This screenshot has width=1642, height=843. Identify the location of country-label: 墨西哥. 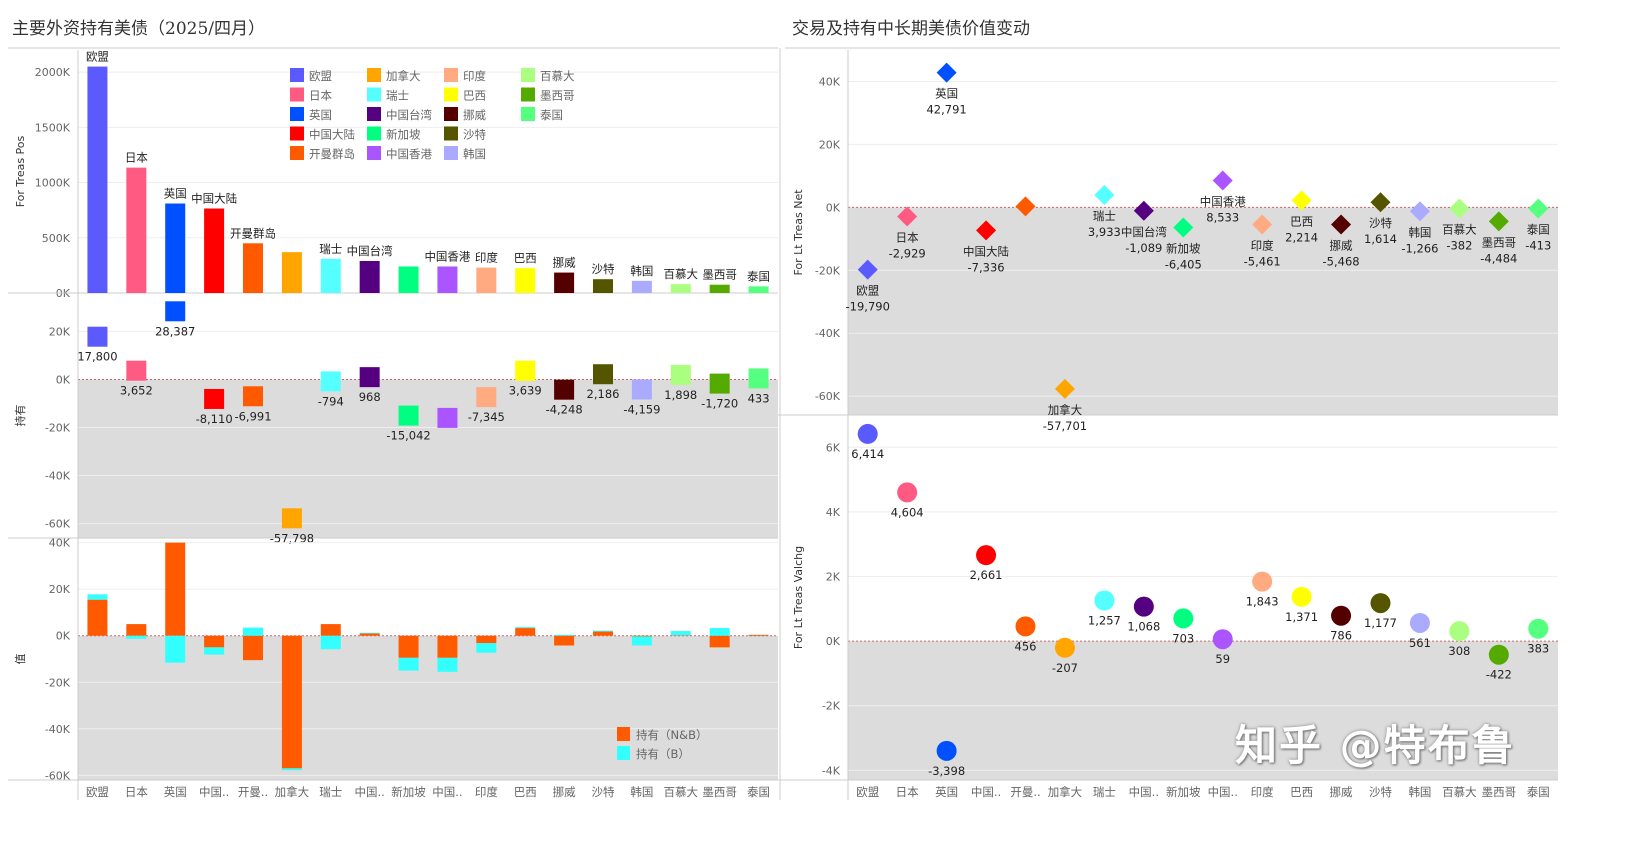
(1499, 242).